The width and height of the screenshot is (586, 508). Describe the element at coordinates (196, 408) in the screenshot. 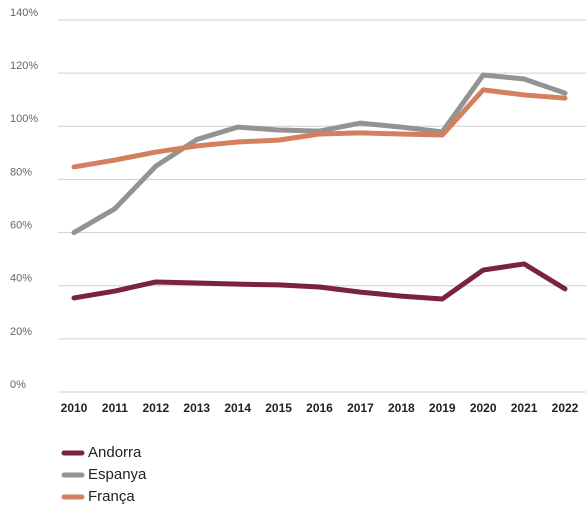

I see `x-tick-label: 2013` at that location.